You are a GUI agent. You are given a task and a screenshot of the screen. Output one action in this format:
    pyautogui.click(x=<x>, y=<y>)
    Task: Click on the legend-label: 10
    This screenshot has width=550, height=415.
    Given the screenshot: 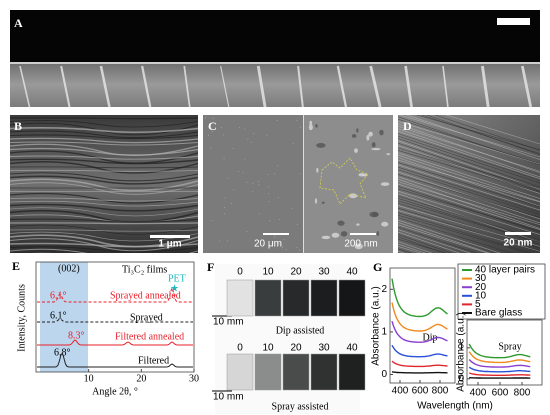 What is the action you would take?
    pyautogui.click(x=481, y=295)
    